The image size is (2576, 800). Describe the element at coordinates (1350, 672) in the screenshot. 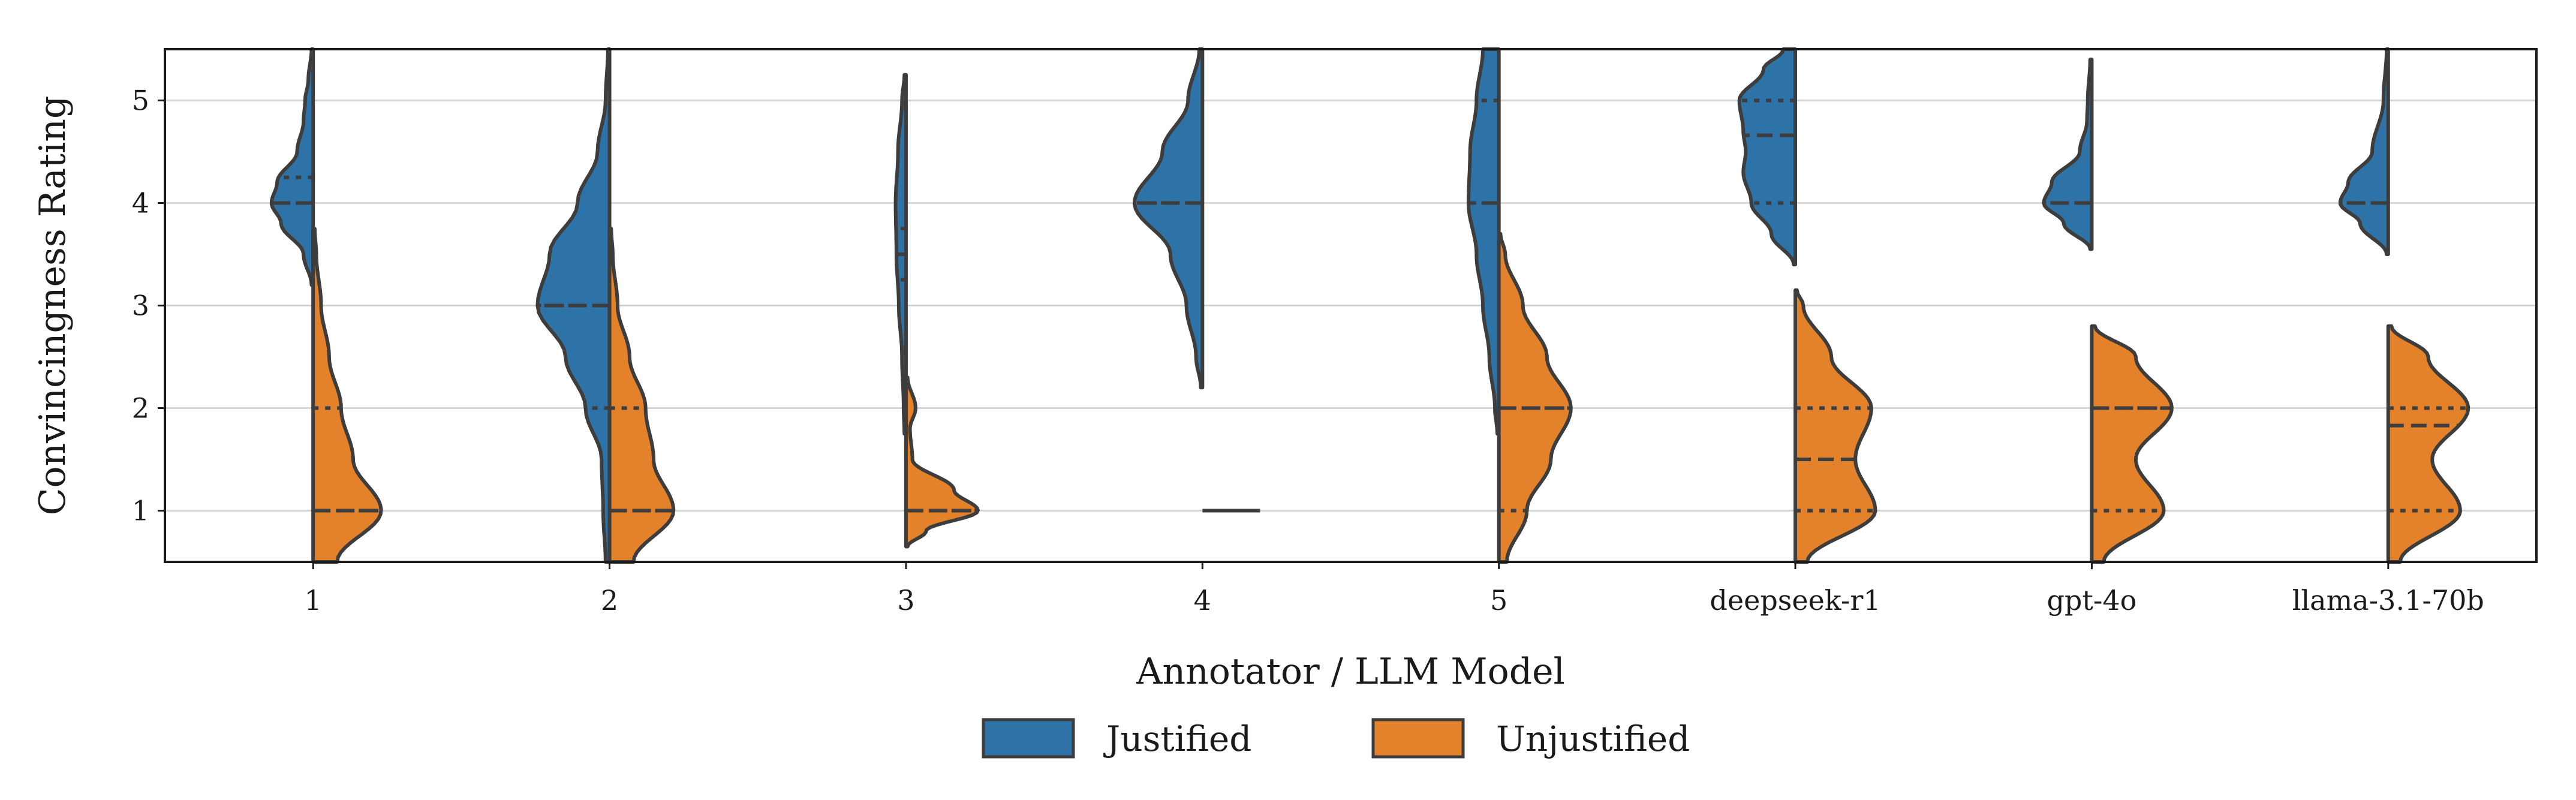

I see `x-axis-label: Annotator / LLM Model` at that location.